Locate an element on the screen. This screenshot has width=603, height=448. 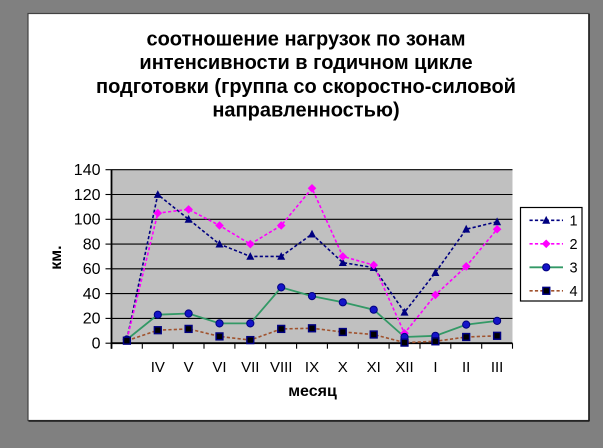
svg-text: соотношение нагрузок по зонам is located at coordinates (305, 39).